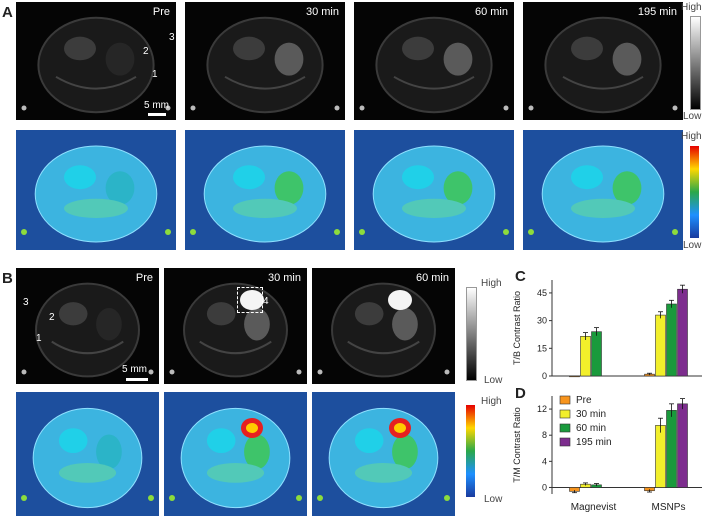 The width and height of the screenshot is (708, 522). I want to click on roi-b-label-3: 3, so click(26, 302).